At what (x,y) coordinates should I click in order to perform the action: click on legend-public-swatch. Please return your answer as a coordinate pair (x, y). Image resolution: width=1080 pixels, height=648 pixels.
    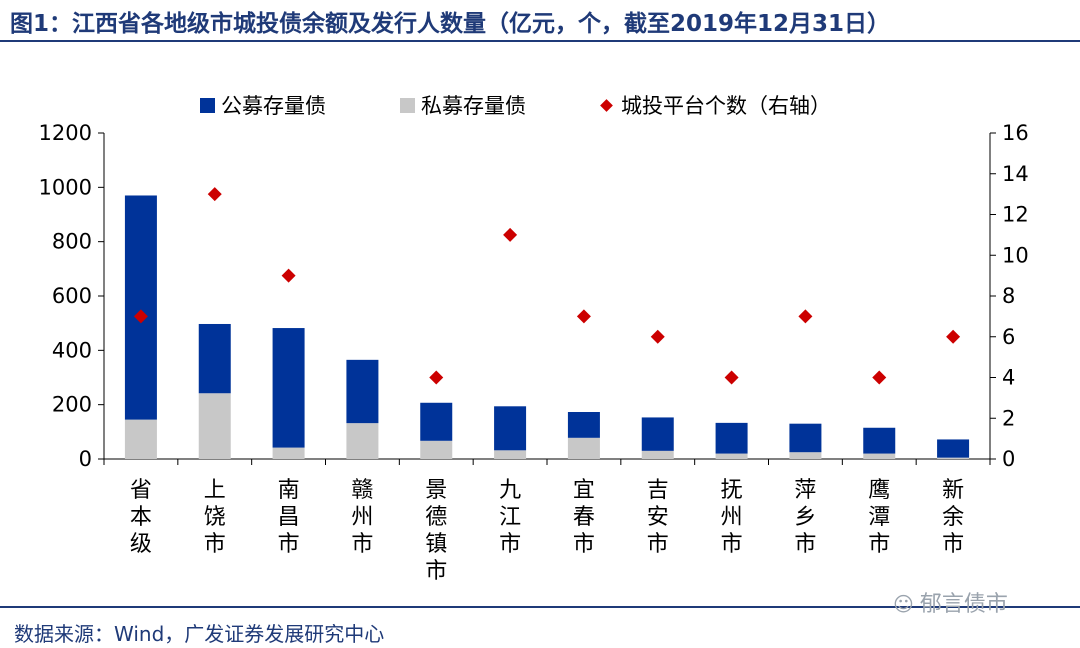
    Looking at the image, I should click on (207, 105).